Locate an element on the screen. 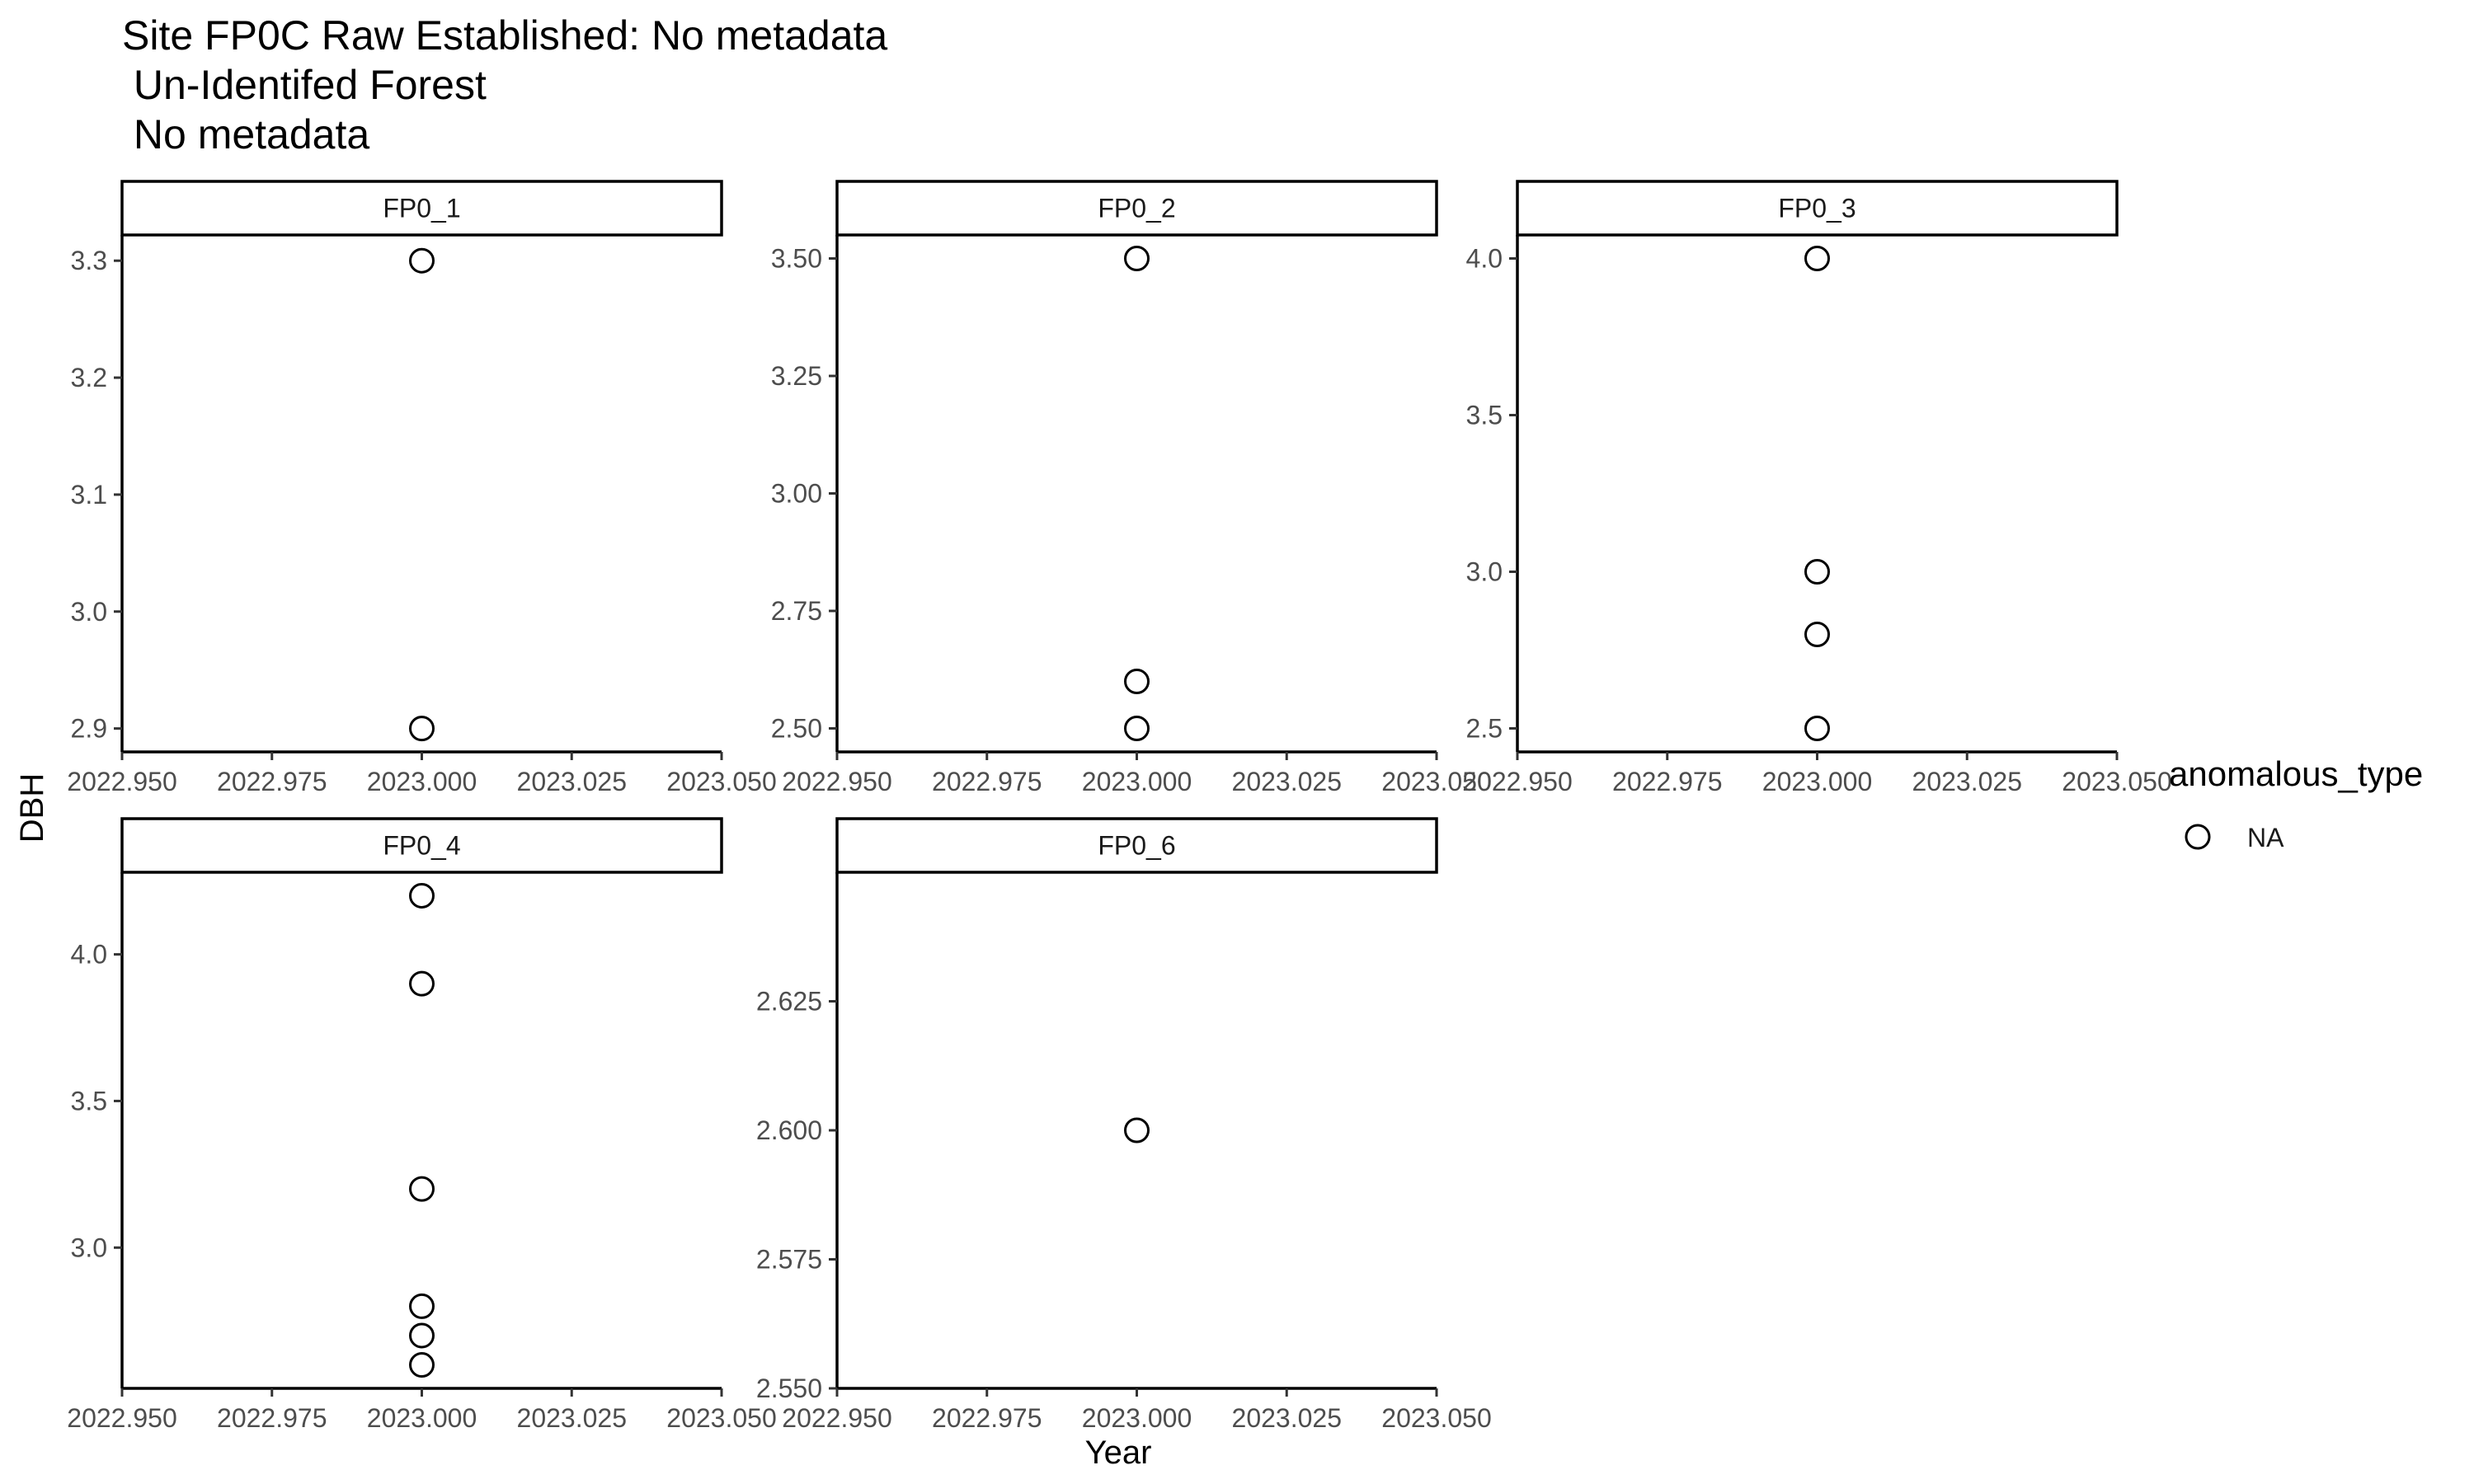  chart-title-line: Site FP0C Raw Established: No metadata is located at coordinates (504, 35).